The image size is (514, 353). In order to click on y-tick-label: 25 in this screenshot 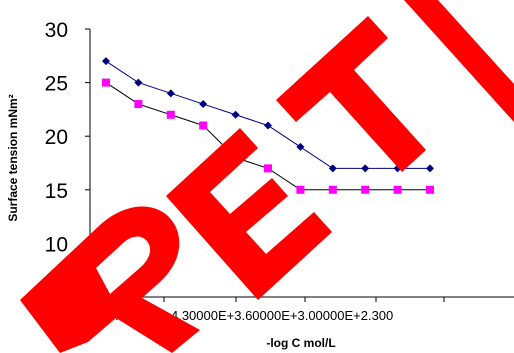, I will do `click(56, 84)`.